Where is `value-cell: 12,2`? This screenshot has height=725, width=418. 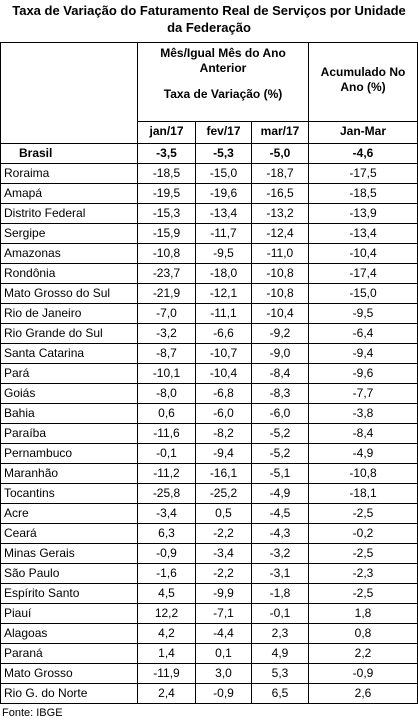
value-cell: 12,2 is located at coordinates (166, 613).